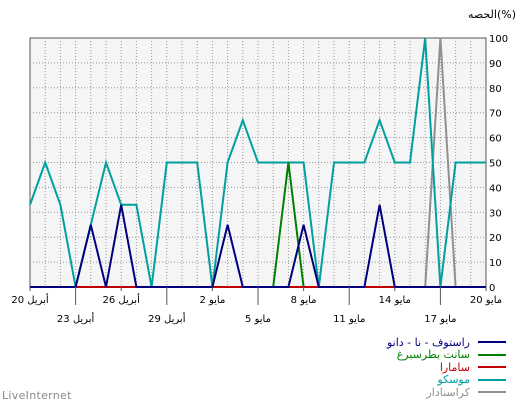 The image size is (520, 405). What do you see at coordinates (395, 300) in the screenshot?
I see `x-tick-label: 14 مايو` at bounding box center [395, 300].